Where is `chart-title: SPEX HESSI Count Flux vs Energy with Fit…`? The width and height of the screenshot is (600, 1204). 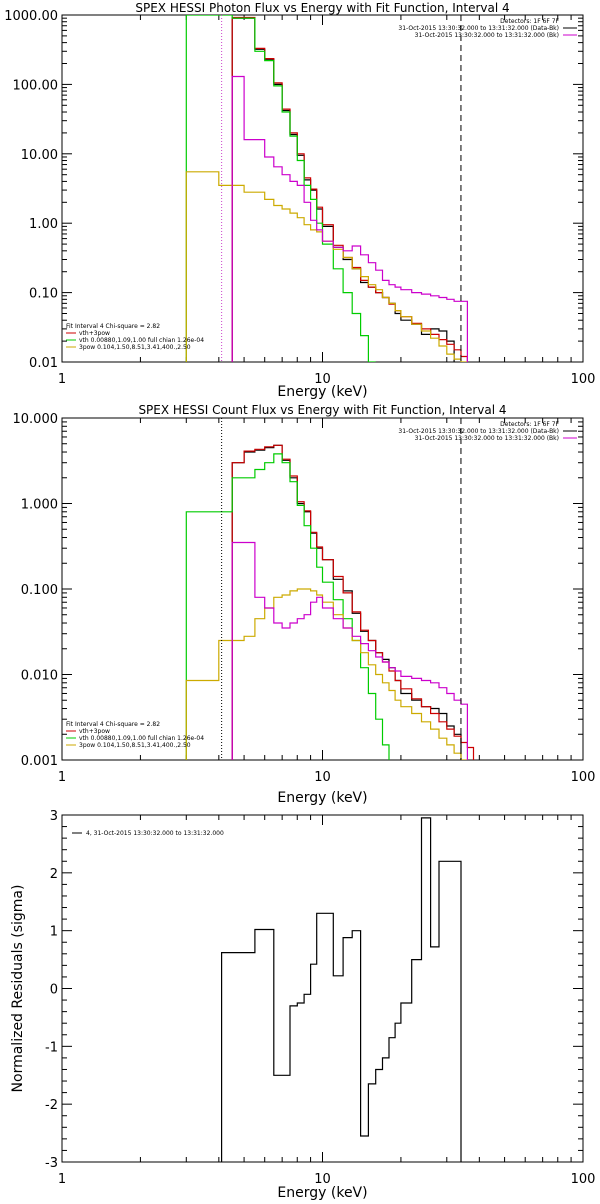 chart-title: SPEX HESSI Count Flux vs Energy with Fit… is located at coordinates (322, 410).